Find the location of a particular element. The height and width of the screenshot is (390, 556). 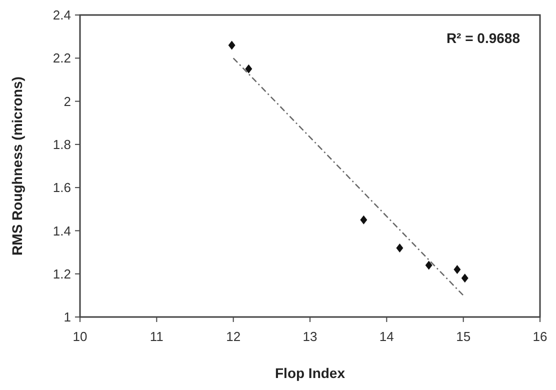

x-tick-label: 15 is located at coordinates (463, 336).